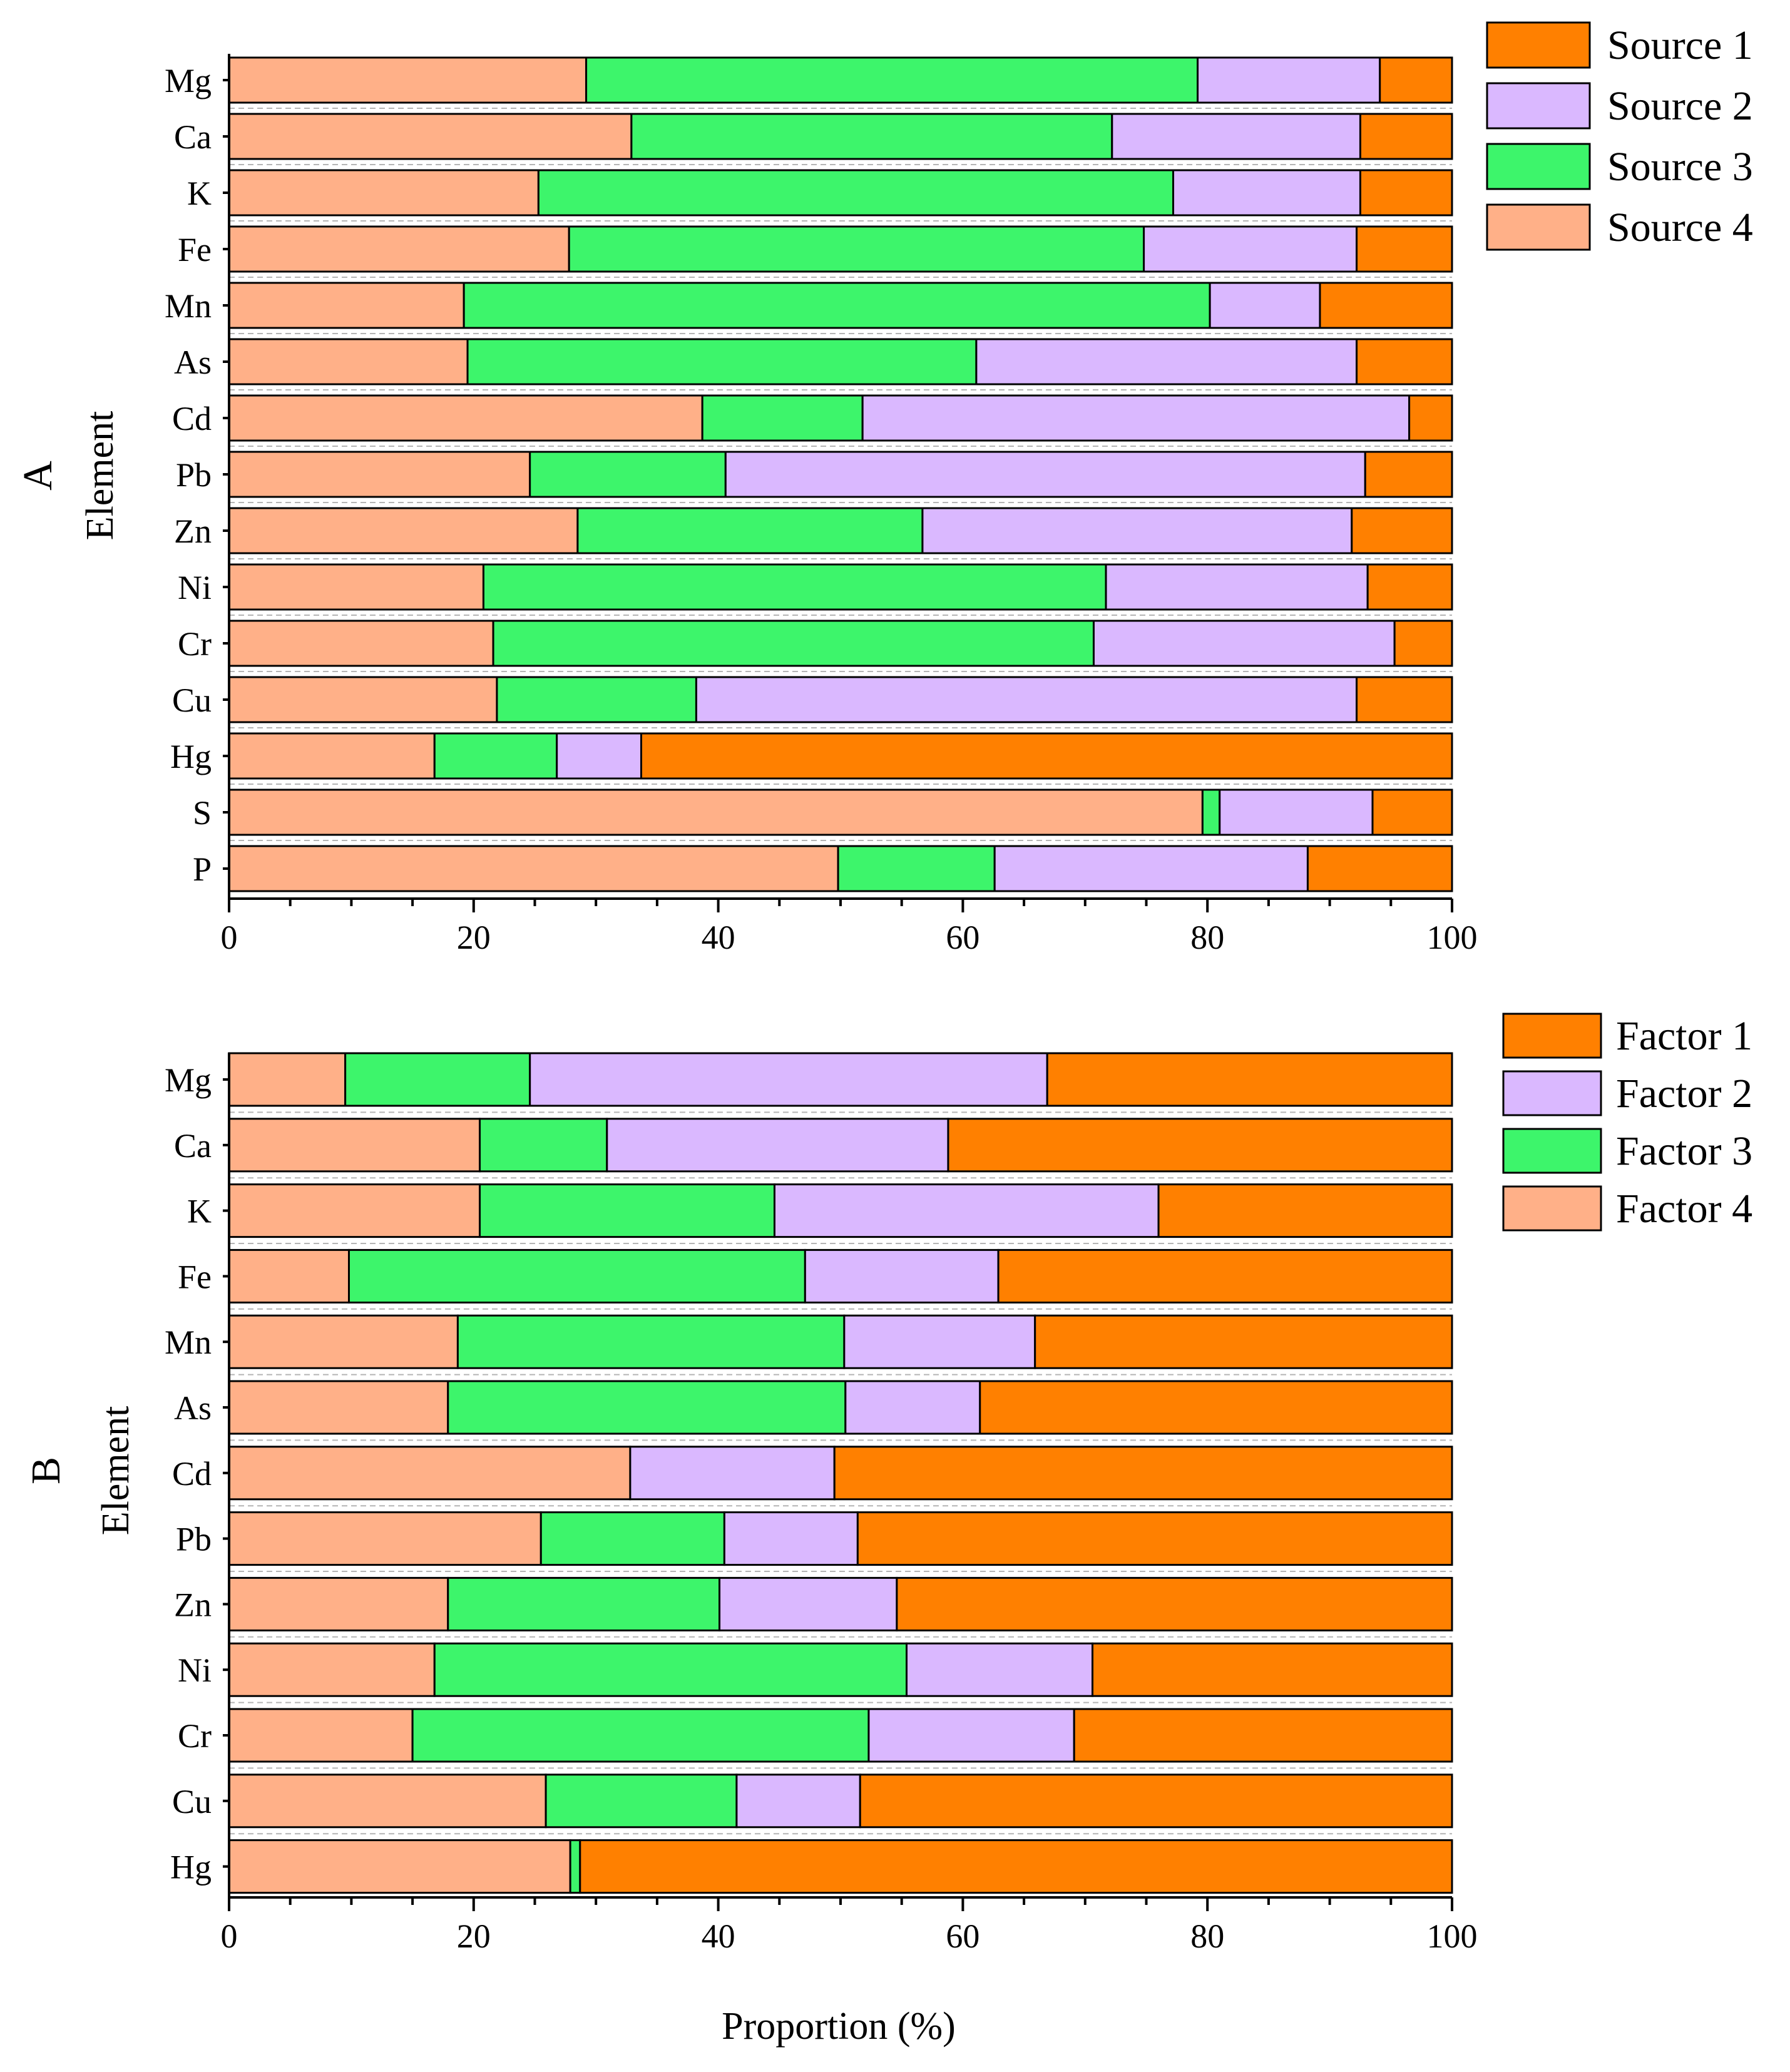 The height and width of the screenshot is (2072, 1790). What do you see at coordinates (193, 137) in the screenshot?
I see `panel-a-category-label-ca: Ca` at bounding box center [193, 137].